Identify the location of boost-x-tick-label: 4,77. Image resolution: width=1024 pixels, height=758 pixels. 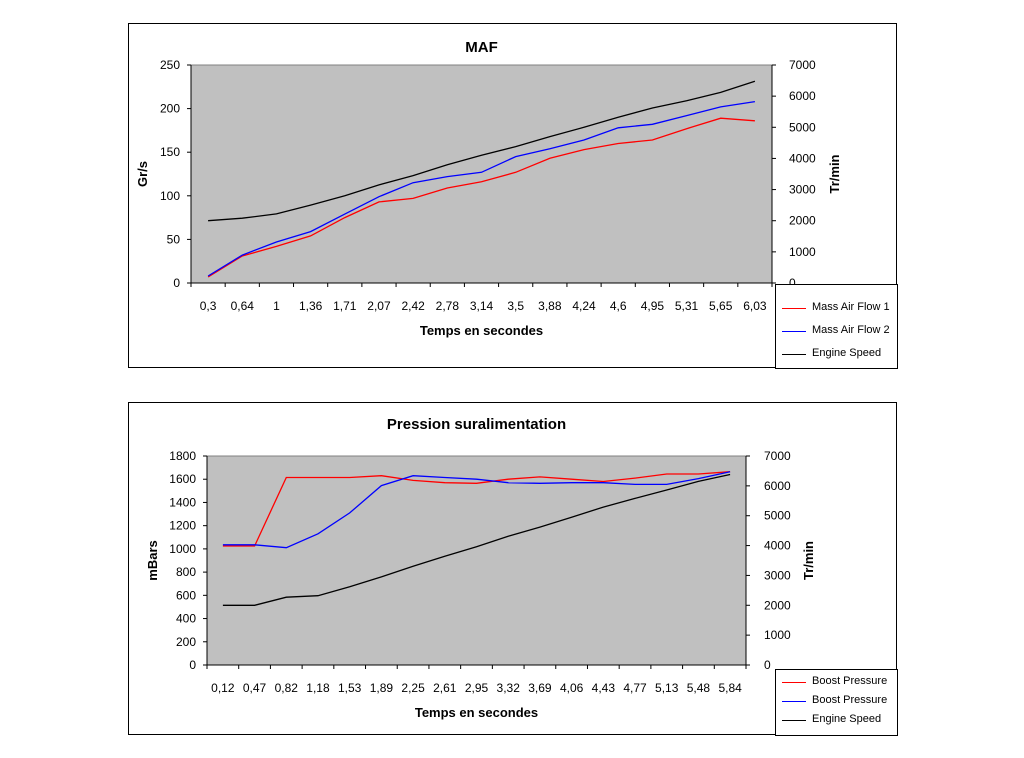
(635, 688).